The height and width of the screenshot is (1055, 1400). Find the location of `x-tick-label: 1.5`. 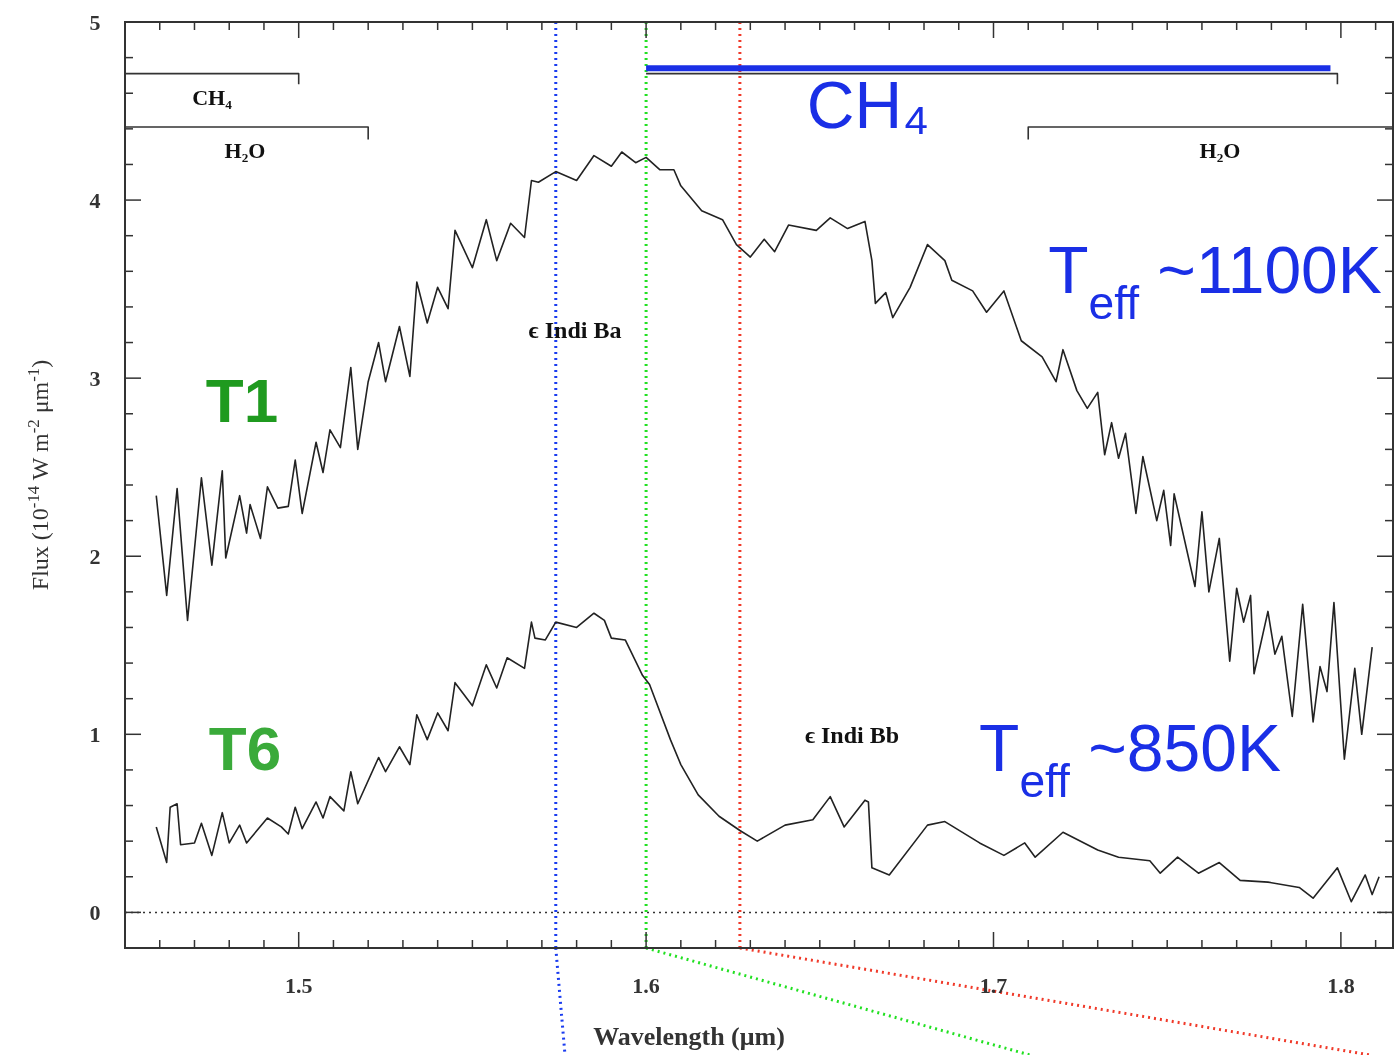

x-tick-label: 1.5 is located at coordinates (298, 985).